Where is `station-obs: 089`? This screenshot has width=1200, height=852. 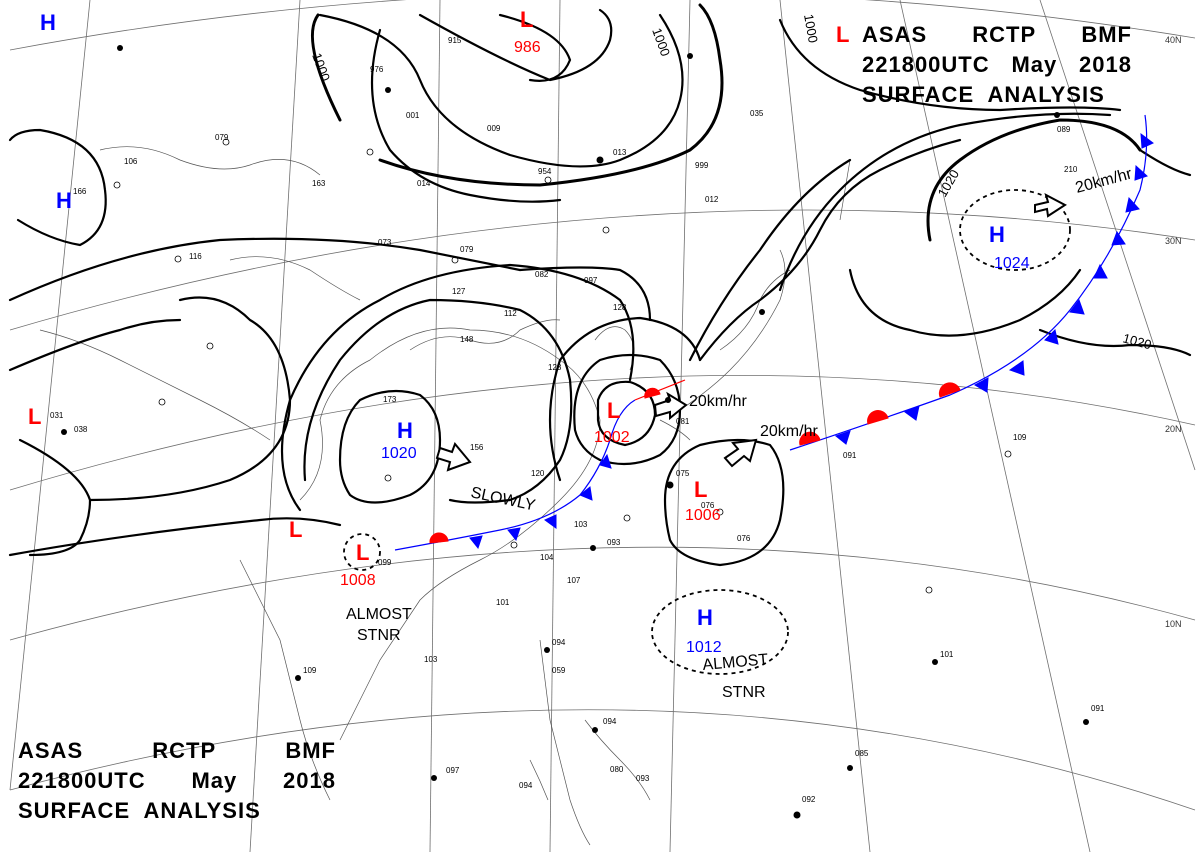
station-obs: 089 is located at coordinates (1064, 129).